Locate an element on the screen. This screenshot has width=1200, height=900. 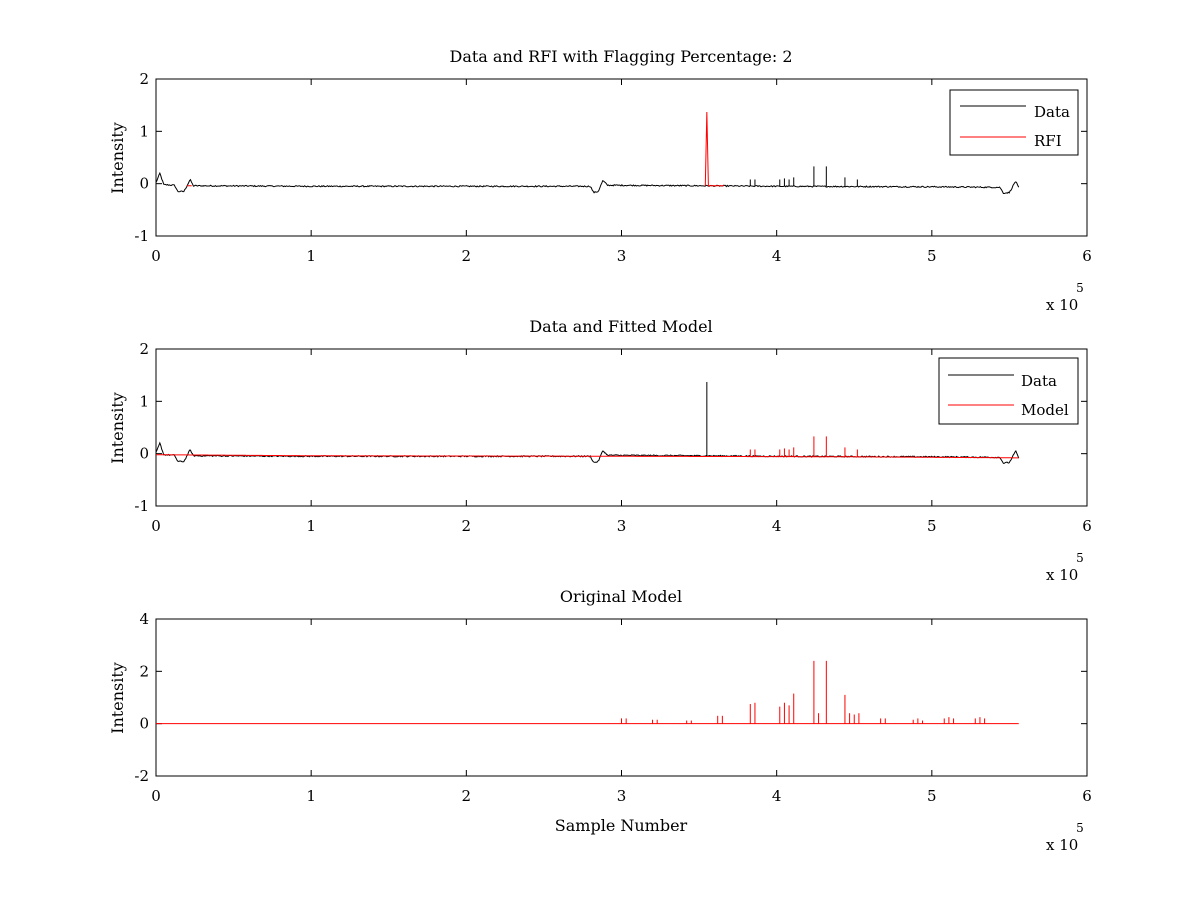
series-model-line is located at coordinates (587, 456).